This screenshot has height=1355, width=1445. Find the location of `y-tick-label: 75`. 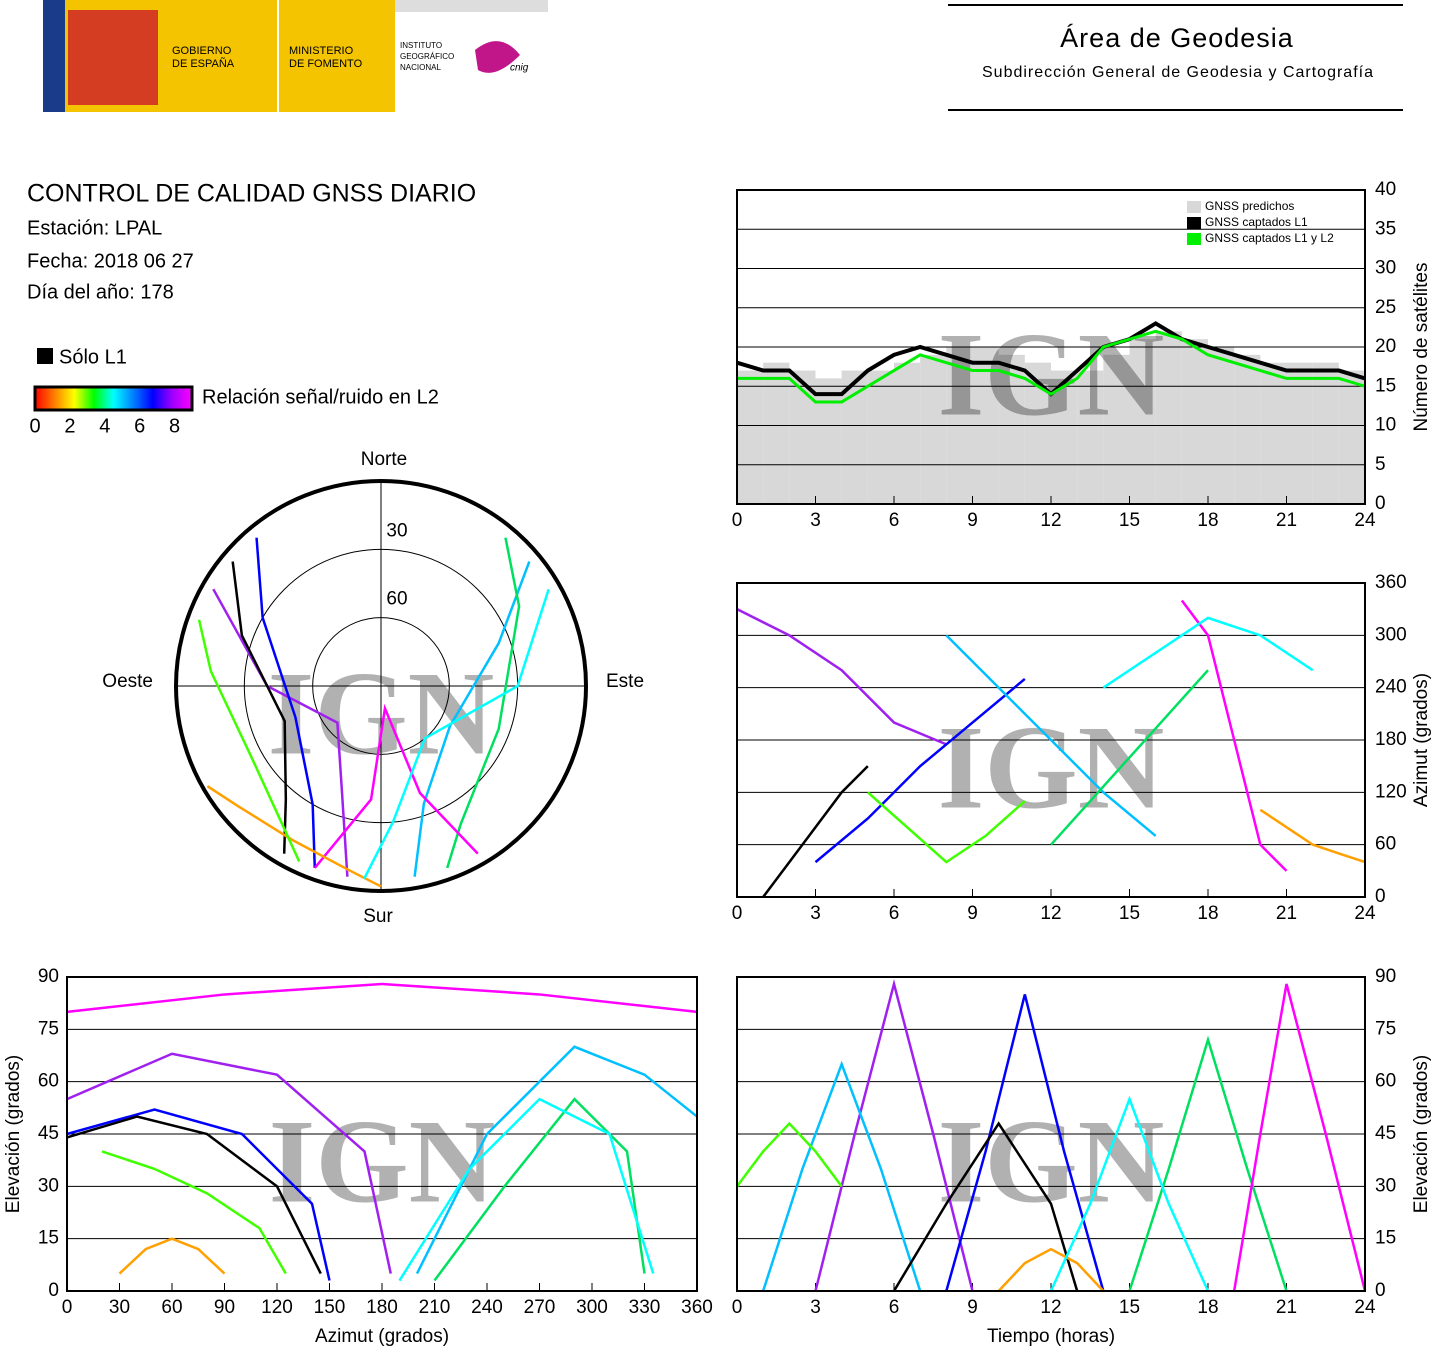

y-tick-label: 75 is located at coordinates (48, 1028).